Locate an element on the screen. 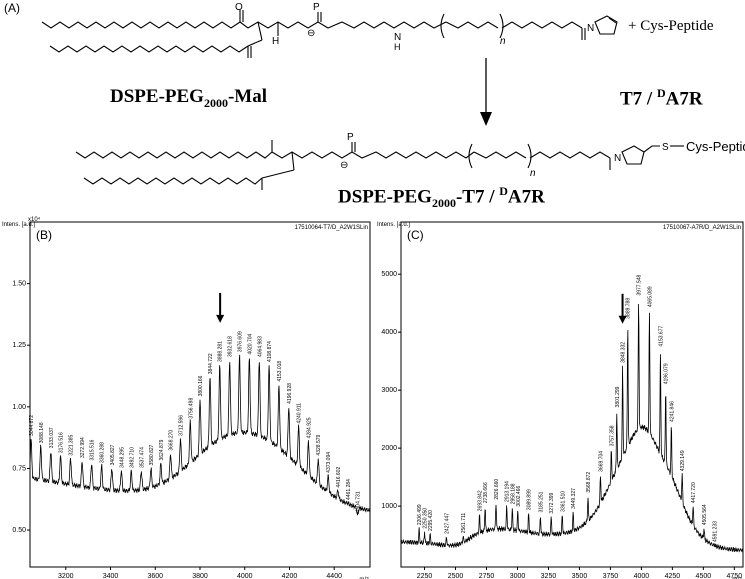 The width and height of the screenshot is (745, 579). peak-label: 3800.166 is located at coordinates (201, 385).